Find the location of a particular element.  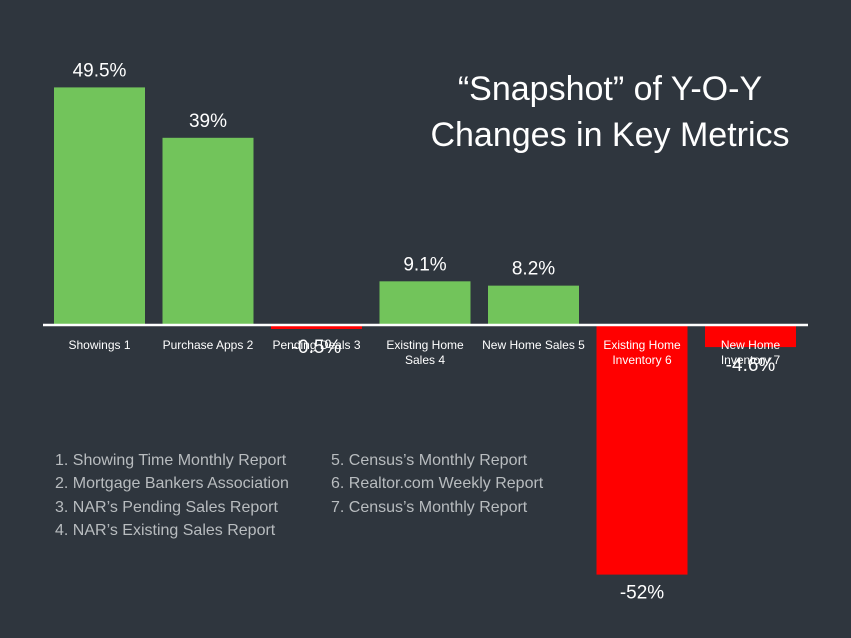

source-1: 1. Showing Time Monthly Report is located at coordinates (171, 460).